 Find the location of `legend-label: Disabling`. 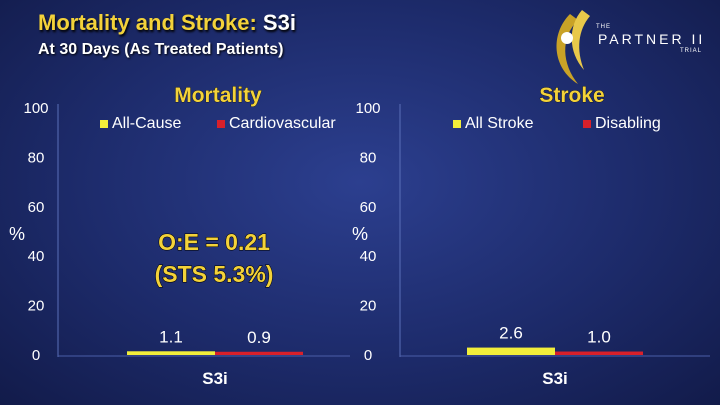

legend-label: Disabling is located at coordinates (628, 123).